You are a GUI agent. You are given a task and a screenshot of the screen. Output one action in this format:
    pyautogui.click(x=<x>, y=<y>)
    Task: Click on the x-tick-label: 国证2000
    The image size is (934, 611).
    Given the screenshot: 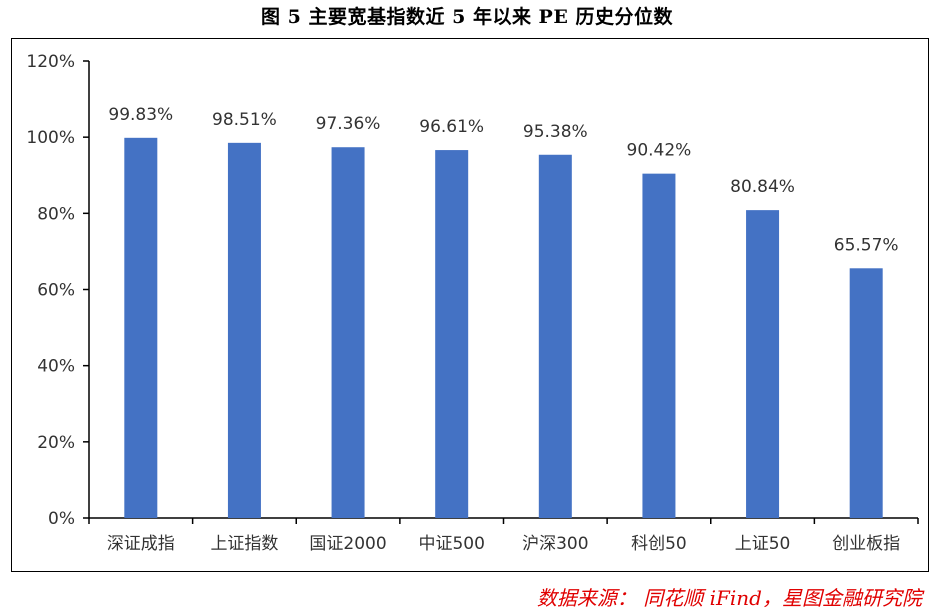 What is the action you would take?
    pyautogui.click(x=347, y=544)
    